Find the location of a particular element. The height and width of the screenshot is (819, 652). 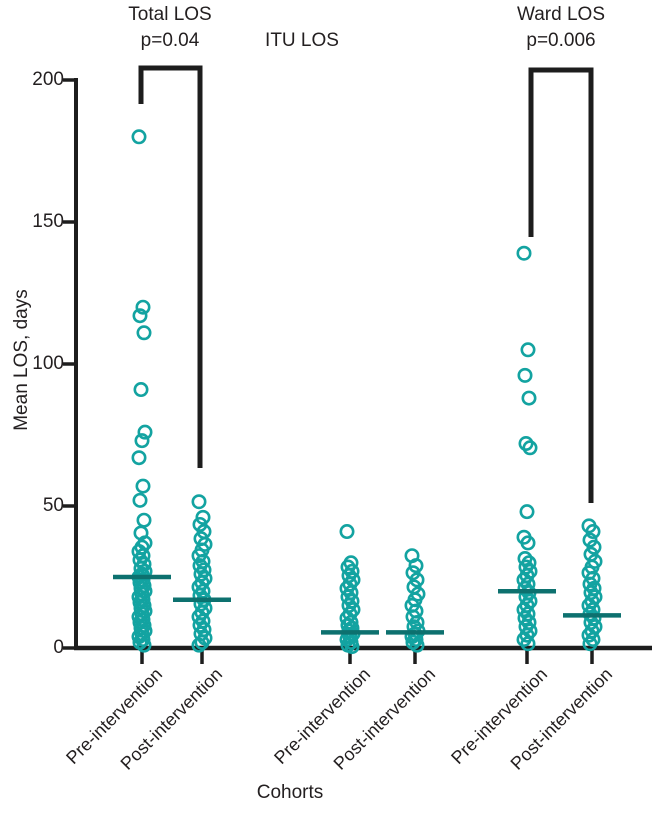

y-tick-label: 100 is located at coordinates (48, 363).